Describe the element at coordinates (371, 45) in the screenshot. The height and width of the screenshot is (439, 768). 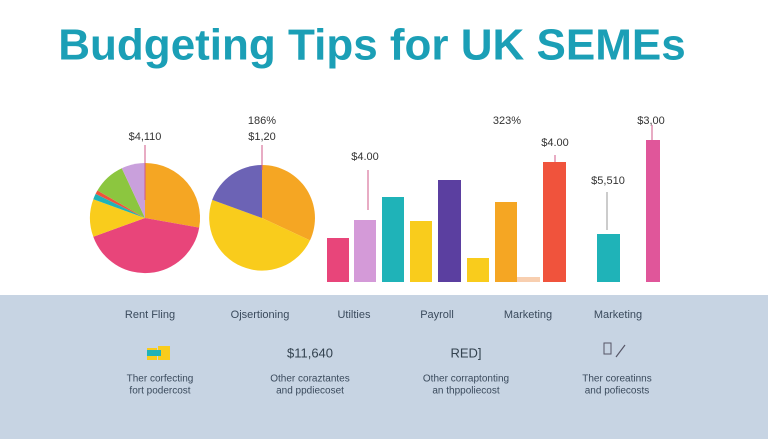
I see `title: Budgeting Tips for UK SEMEs` at that location.